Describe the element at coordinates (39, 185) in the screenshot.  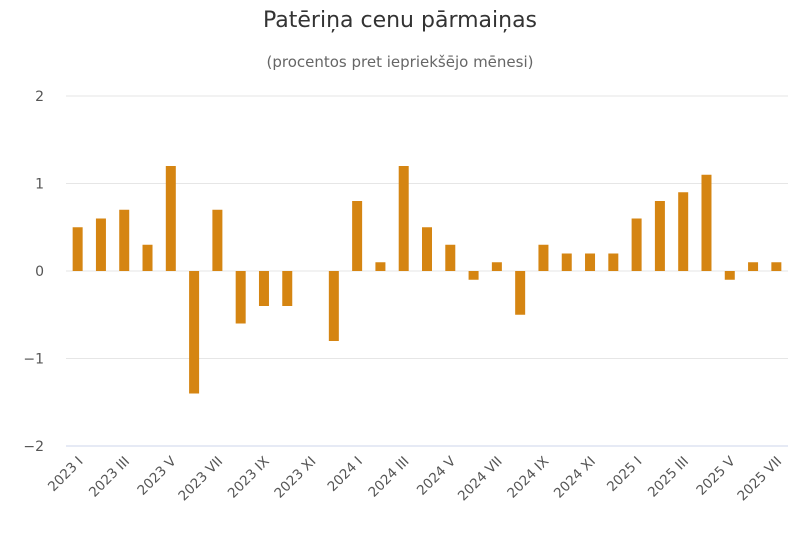
I see `y-tick-label: 1` at that location.